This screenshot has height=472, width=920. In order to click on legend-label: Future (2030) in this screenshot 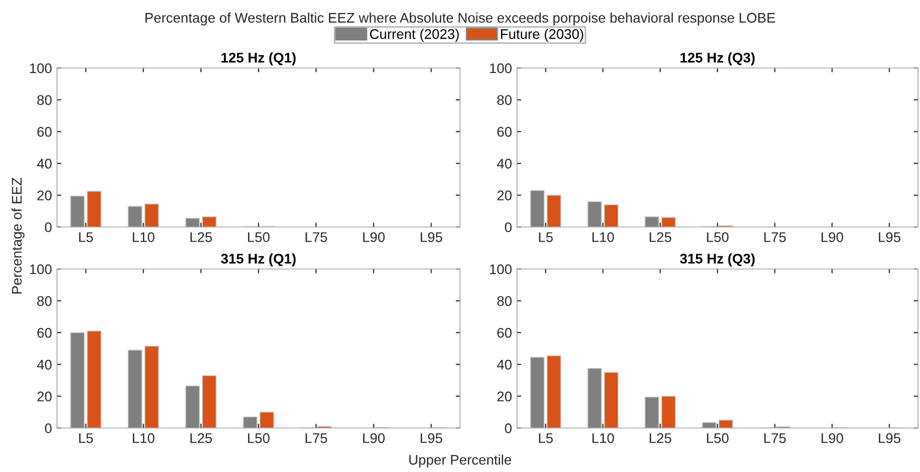, I will do `click(542, 35)`.